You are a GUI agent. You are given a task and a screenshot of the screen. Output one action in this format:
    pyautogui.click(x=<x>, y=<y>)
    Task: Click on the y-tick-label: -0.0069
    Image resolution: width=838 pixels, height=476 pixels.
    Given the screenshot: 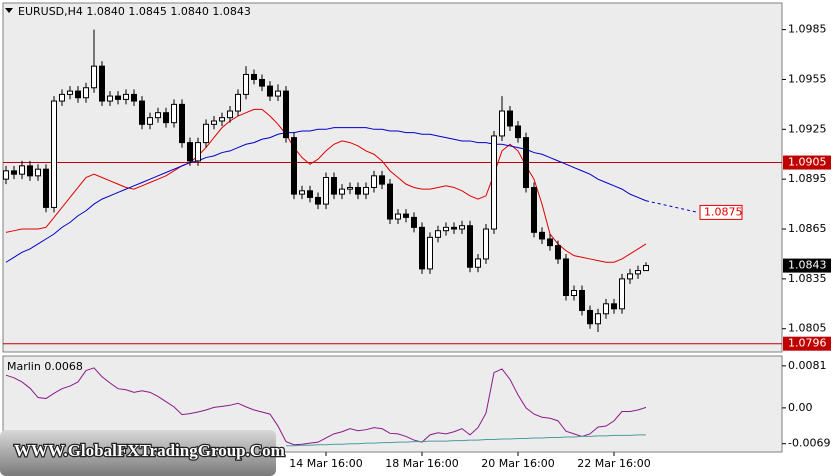 What is the action you would take?
    pyautogui.click(x=809, y=443)
    